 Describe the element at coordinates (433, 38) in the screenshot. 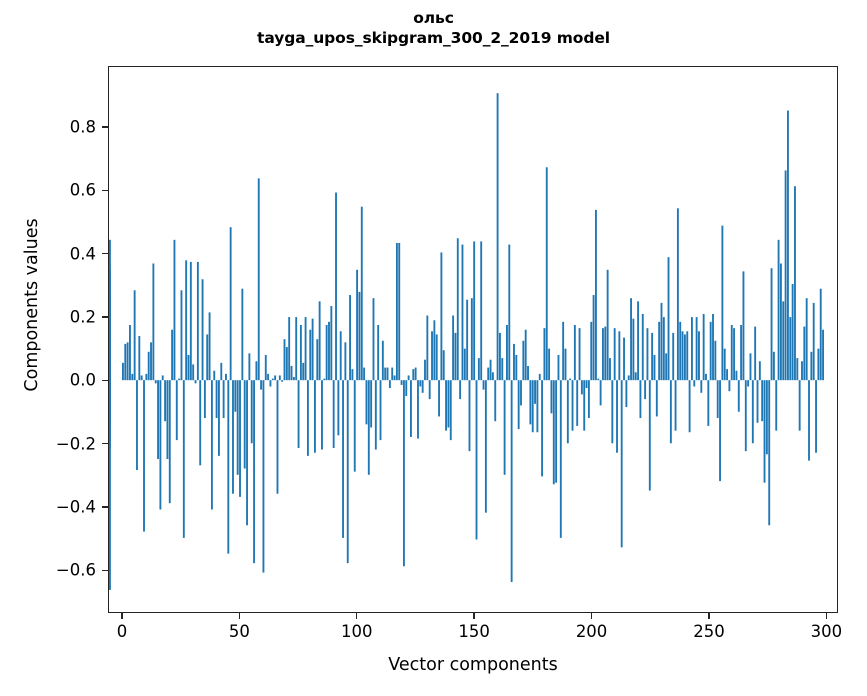

I see `chart-title-line-2: tayga_upos_skipgram_300_2_2019 model` at that location.